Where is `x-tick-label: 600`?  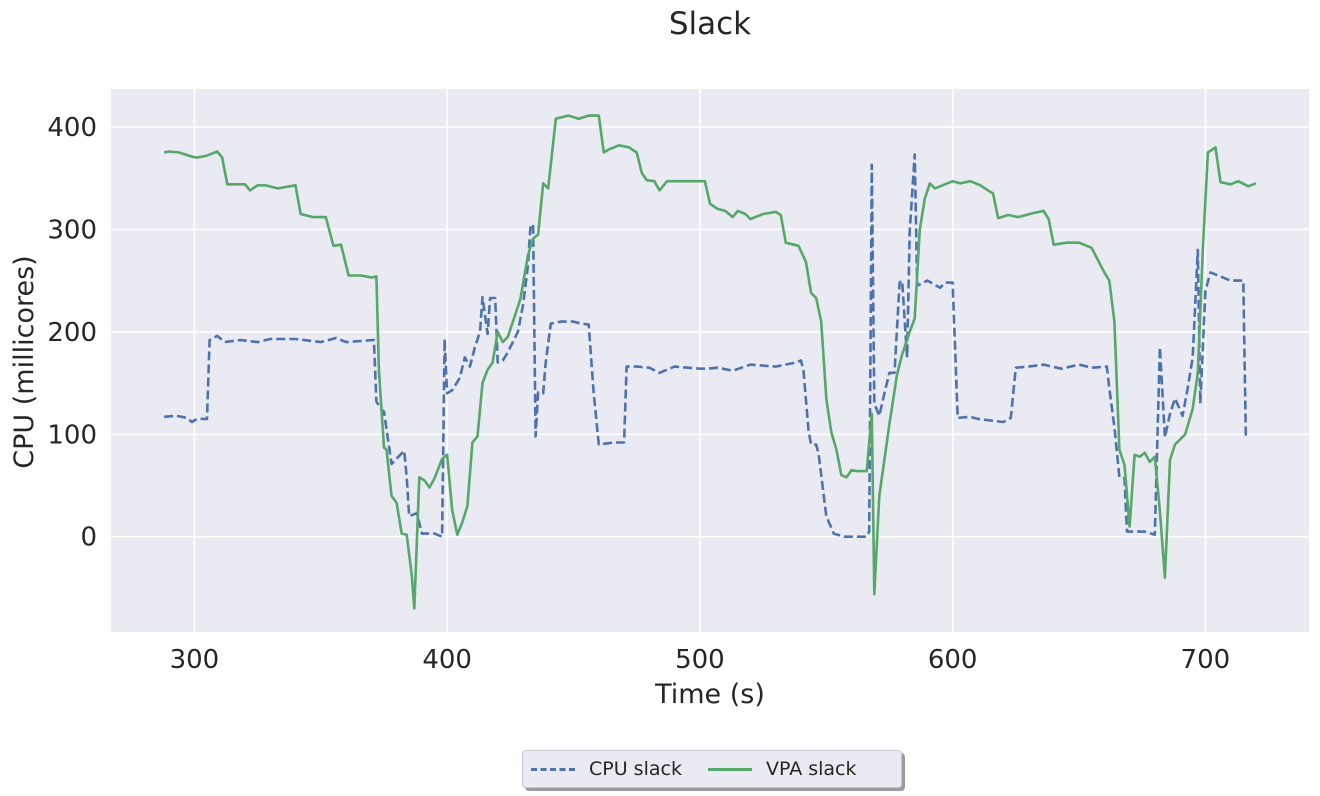 x-tick-label: 600 is located at coordinates (953, 660).